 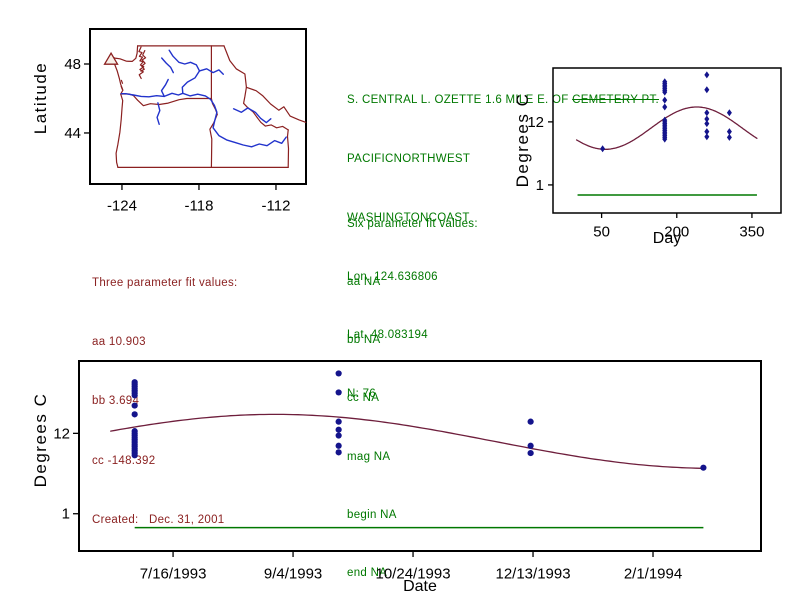 I want to click on day-of-year-scatter-chart: 50 200 350 12 1 Day Degrees C, so click(x=647, y=157).